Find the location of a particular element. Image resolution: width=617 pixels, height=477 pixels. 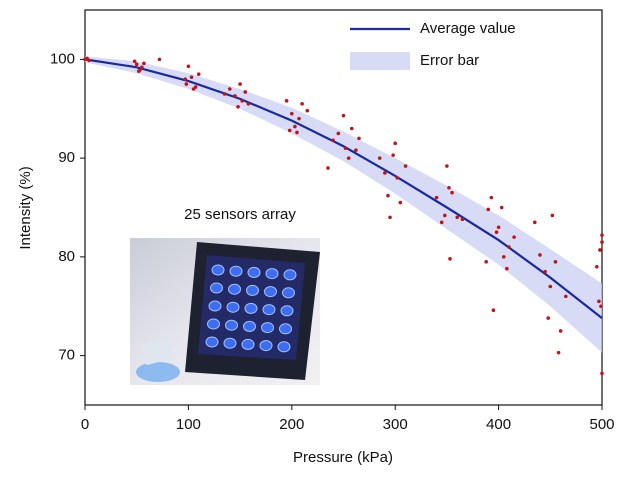

small-sensor is located at coordinates (157, 351).